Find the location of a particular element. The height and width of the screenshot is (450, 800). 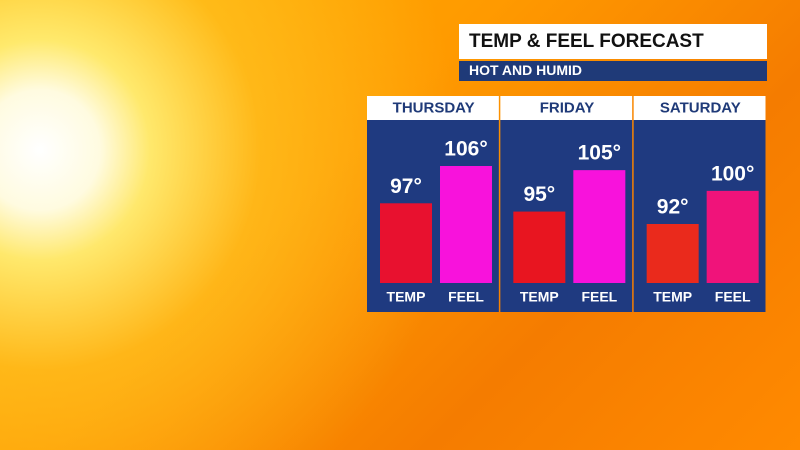

chart-subtitle: HOT AND HUMID is located at coordinates (525, 70).